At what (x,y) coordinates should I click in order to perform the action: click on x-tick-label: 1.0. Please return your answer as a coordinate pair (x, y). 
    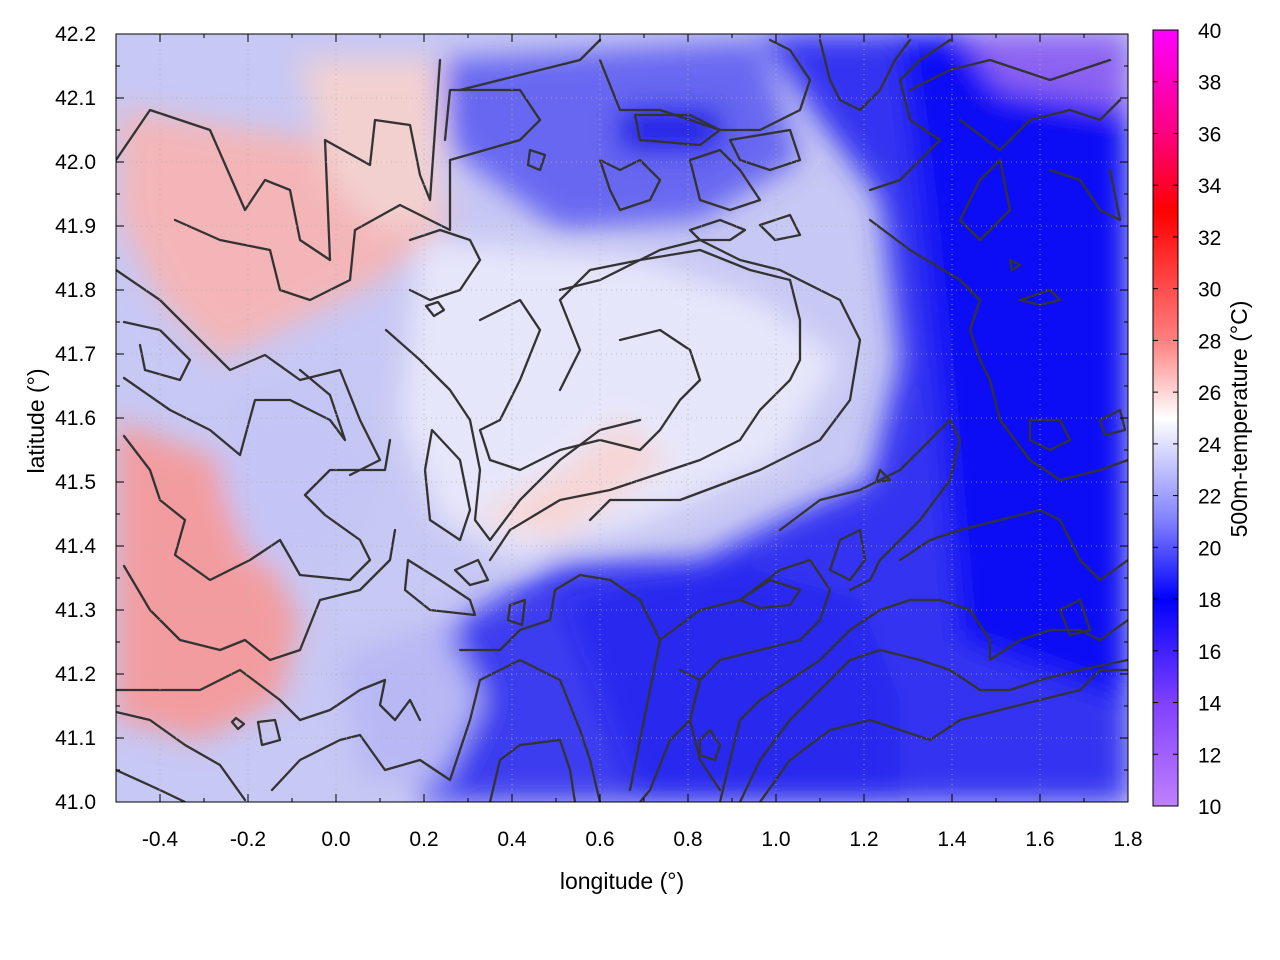
    Looking at the image, I should click on (775, 839).